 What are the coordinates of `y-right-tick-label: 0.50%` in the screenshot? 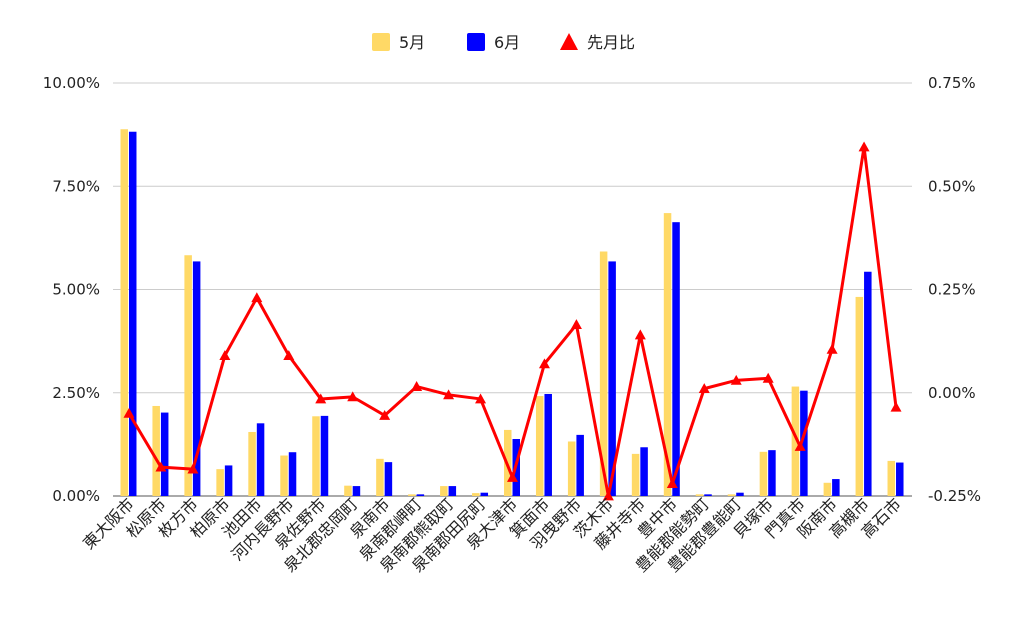 It's located at (952, 186).